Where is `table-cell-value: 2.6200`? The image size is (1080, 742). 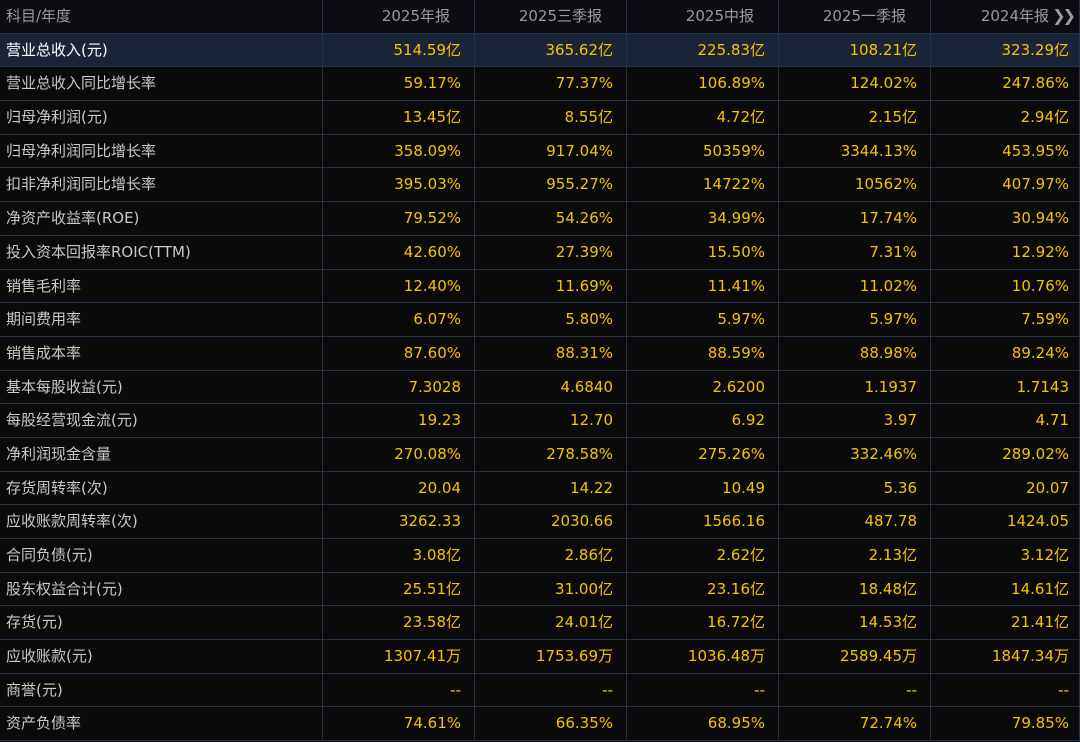 table-cell-value: 2.6200 is located at coordinates (703, 387).